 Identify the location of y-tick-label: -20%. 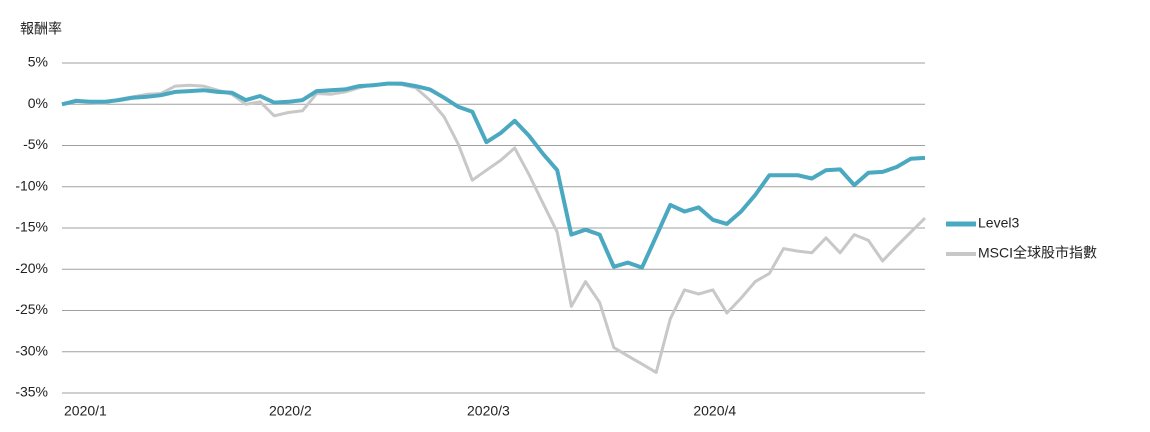
(31, 268).